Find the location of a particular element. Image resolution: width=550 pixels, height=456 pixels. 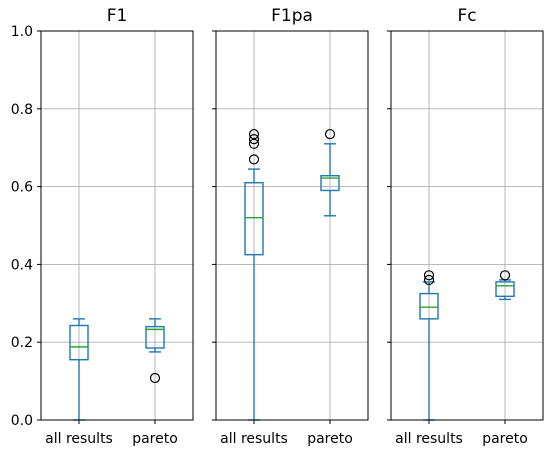

panel-title: F1pa is located at coordinates (292, 16).